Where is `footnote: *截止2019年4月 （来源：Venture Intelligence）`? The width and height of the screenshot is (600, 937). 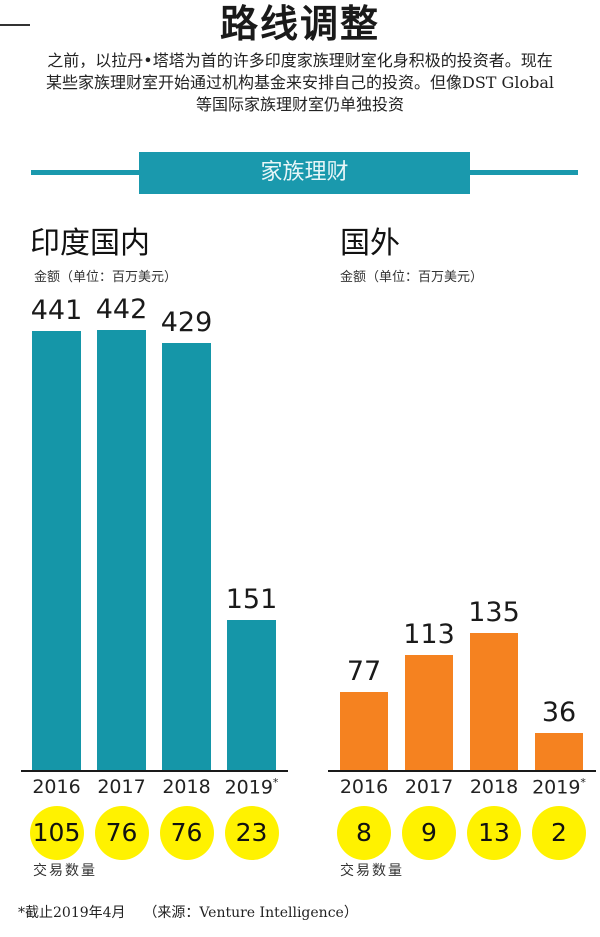
footnote: *截止2019年4月 （来源：Venture Intelligence） is located at coordinates (188, 913).